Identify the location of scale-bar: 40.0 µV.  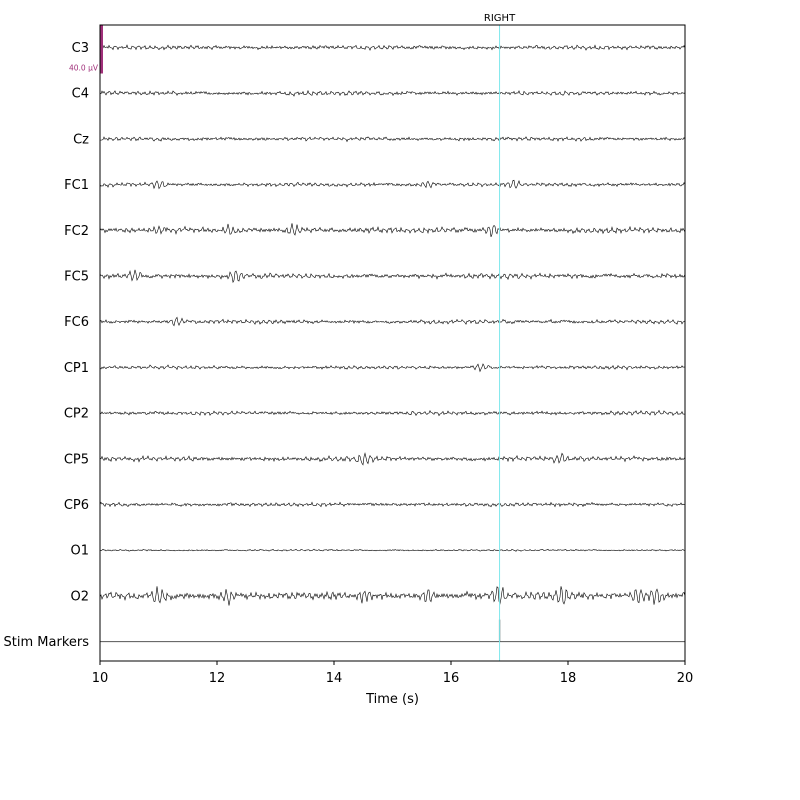
(86, 49).